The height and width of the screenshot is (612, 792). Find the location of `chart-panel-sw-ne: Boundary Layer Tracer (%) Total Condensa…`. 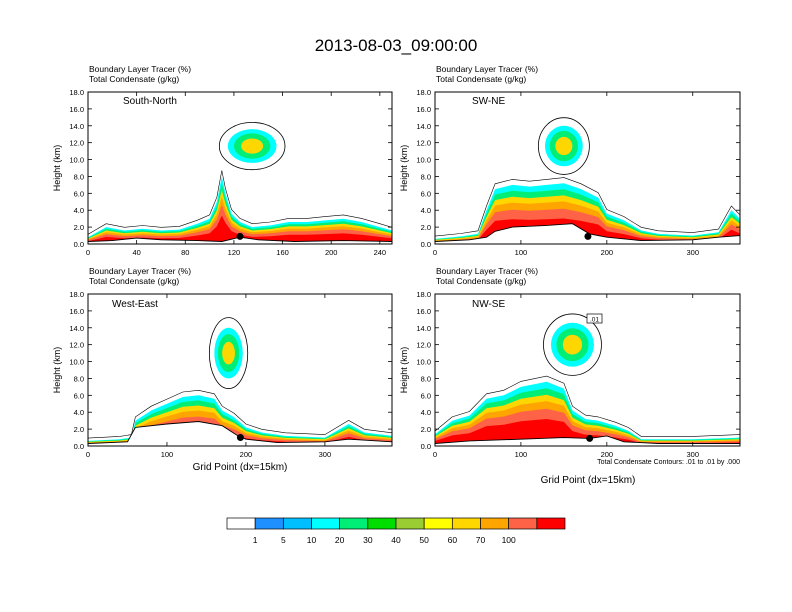

chart-panel-sw-ne: Boundary Layer Tracer (%) Total Condensa… is located at coordinates (570, 160).